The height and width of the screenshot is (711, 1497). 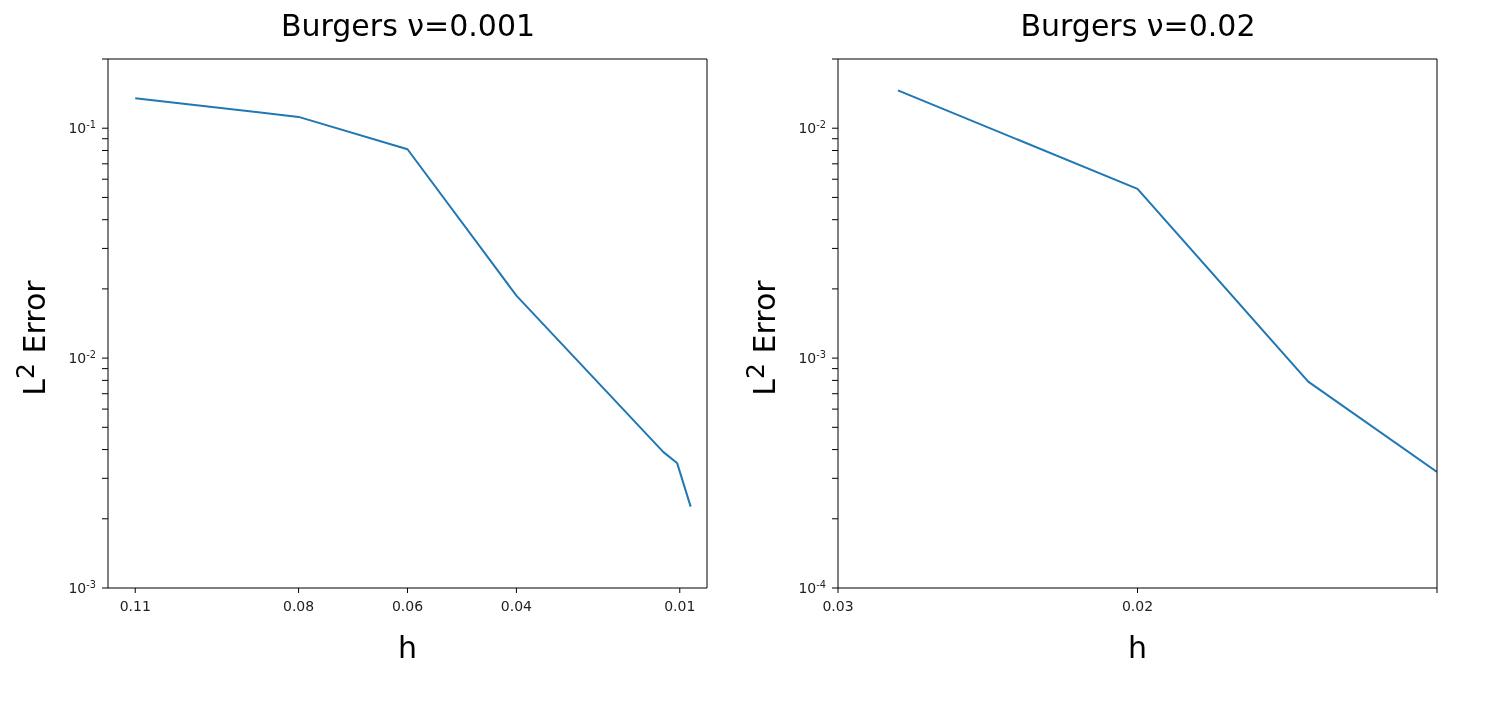 What do you see at coordinates (1137, 606) in the screenshot?
I see `x-tick-label: 0.02` at bounding box center [1137, 606].